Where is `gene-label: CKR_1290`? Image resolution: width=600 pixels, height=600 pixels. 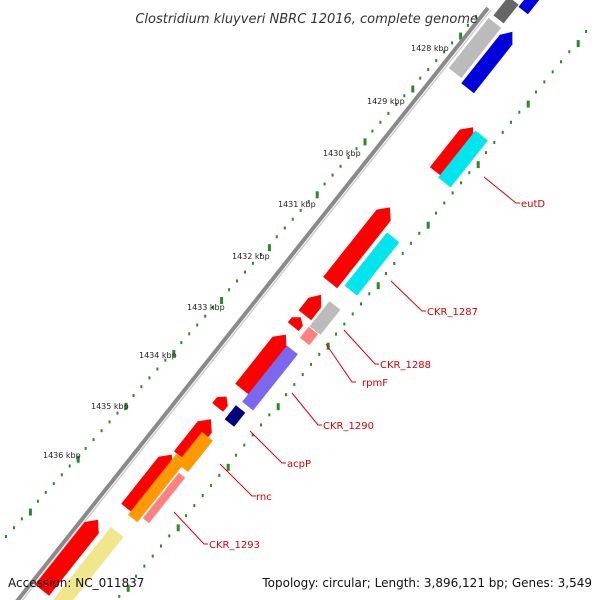 gene-label: CKR_1290 is located at coordinates (348, 426).